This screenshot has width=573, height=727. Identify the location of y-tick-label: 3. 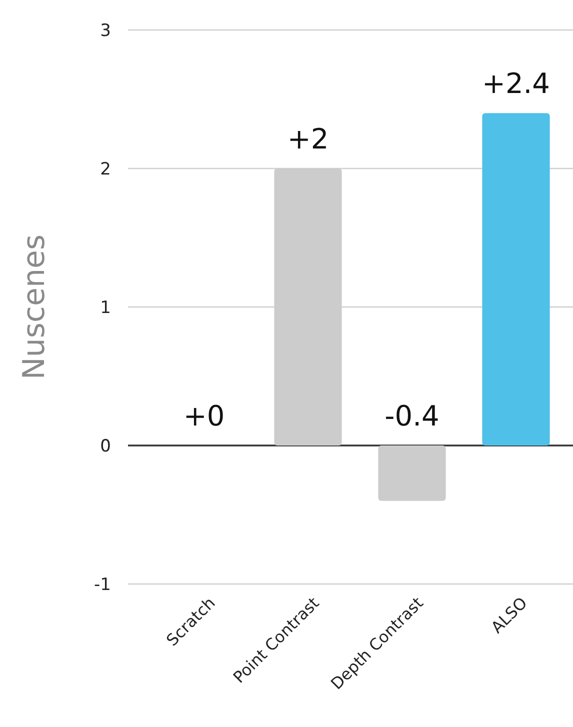
(105, 30).